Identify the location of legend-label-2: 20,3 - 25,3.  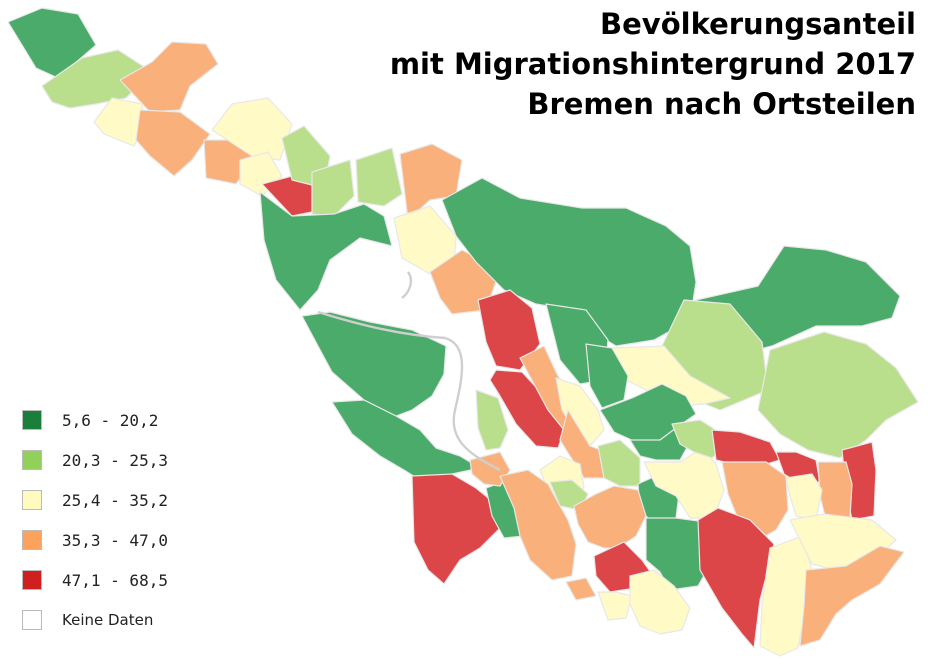
(115, 460).